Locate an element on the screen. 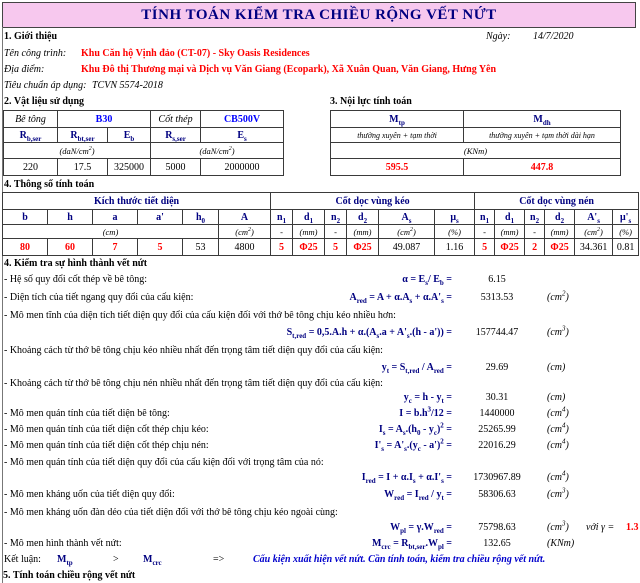 The width and height of the screenshot is (640, 583). calc-line-formula: Wpl = γ.Wred = is located at coordinates (421, 528).